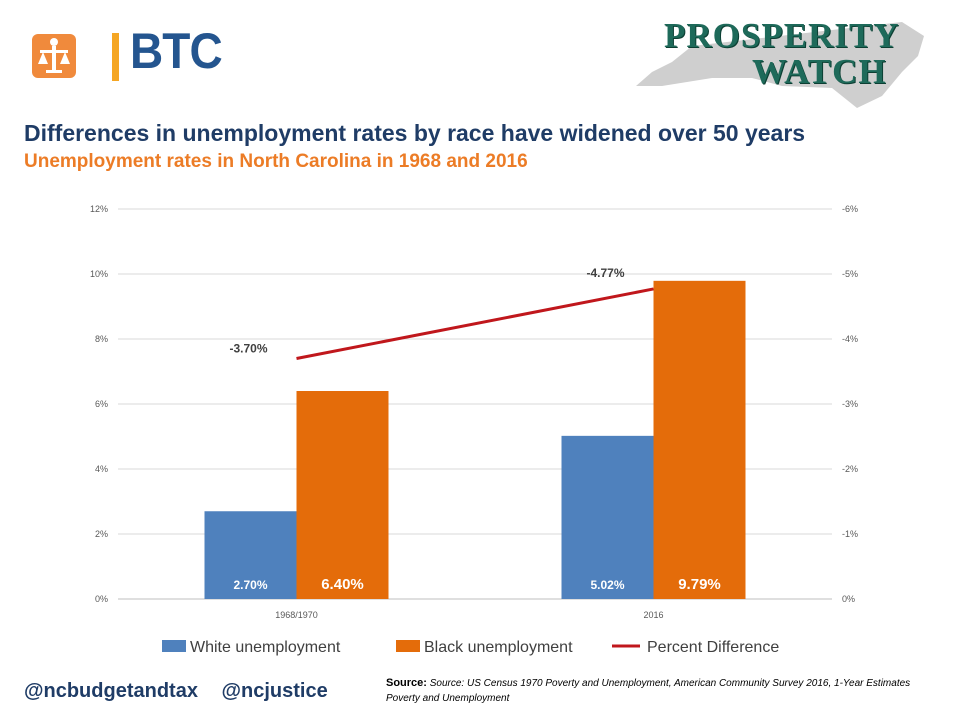 This screenshot has height=720, width=960. What do you see at coordinates (406, 683) in the screenshot?
I see `source-label: Source:` at bounding box center [406, 683].